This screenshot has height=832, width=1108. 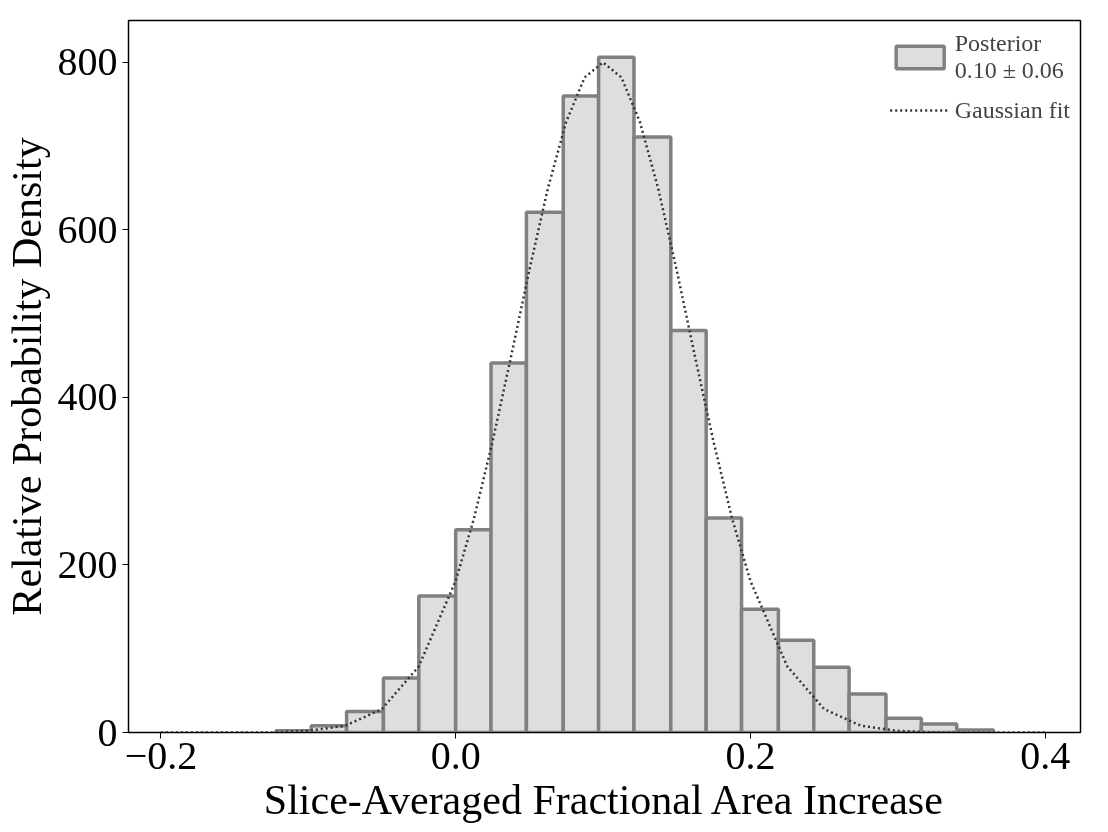 What do you see at coordinates (107, 732) in the screenshot?
I see `y-tick-label: 0` at bounding box center [107, 732].